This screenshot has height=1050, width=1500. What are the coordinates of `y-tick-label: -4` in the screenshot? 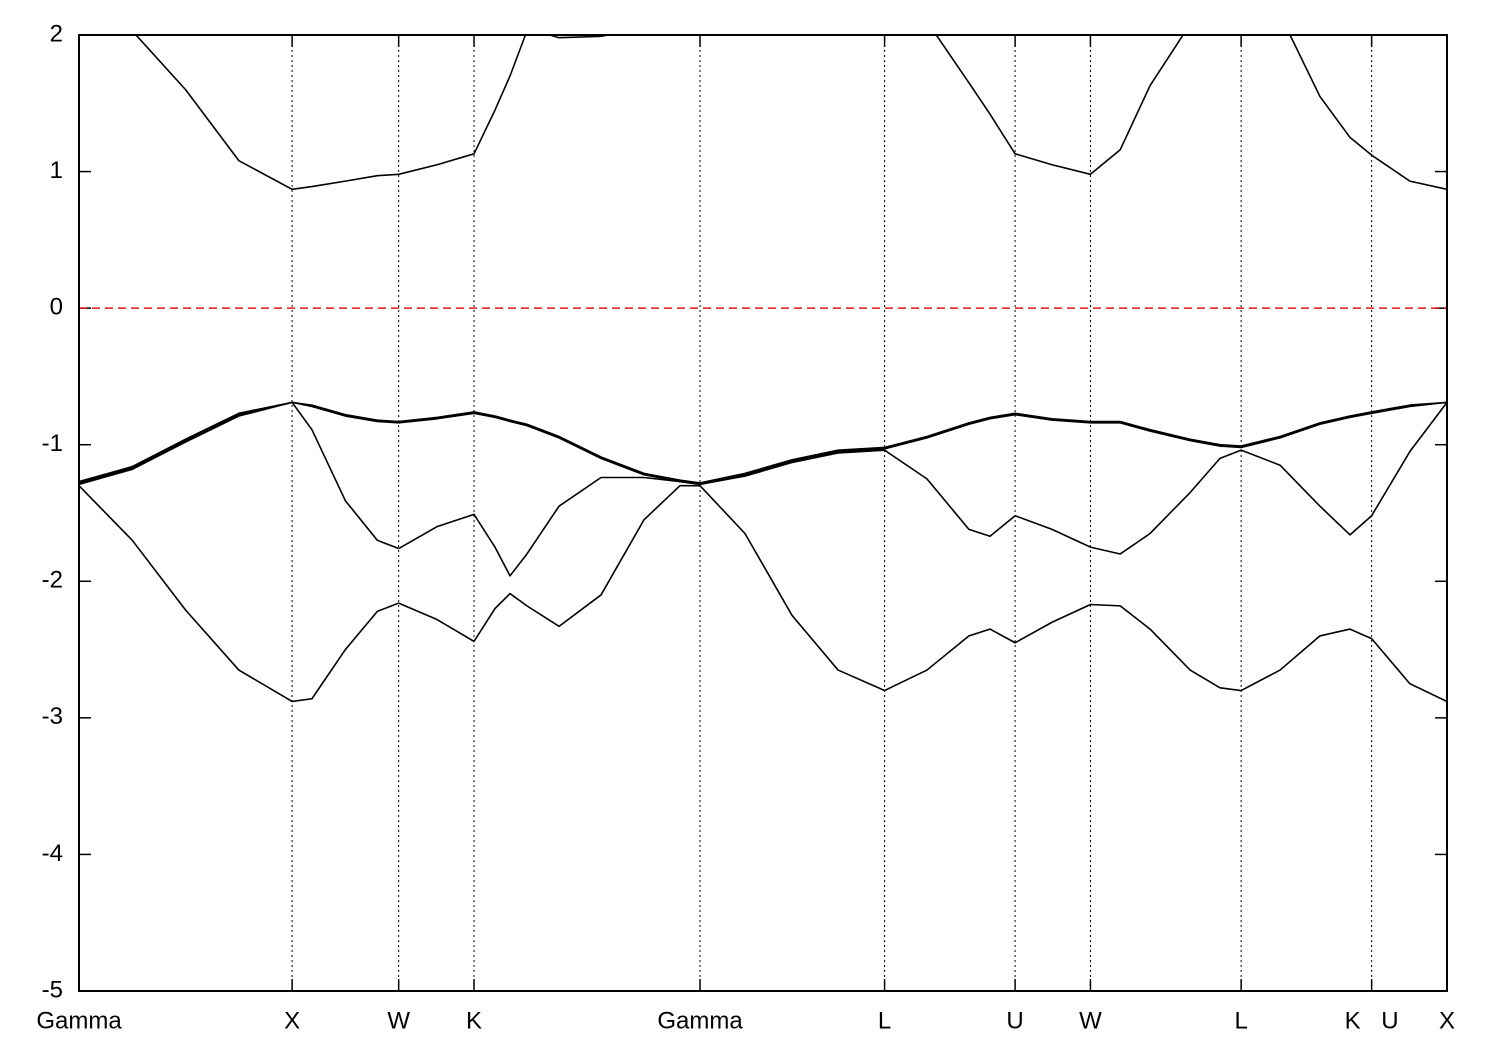 It's located at (52, 853).